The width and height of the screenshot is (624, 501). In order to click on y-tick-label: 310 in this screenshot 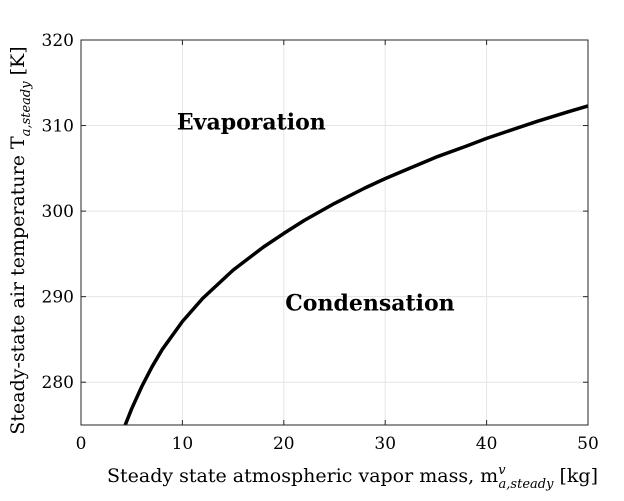, I will do `click(58, 127)`.